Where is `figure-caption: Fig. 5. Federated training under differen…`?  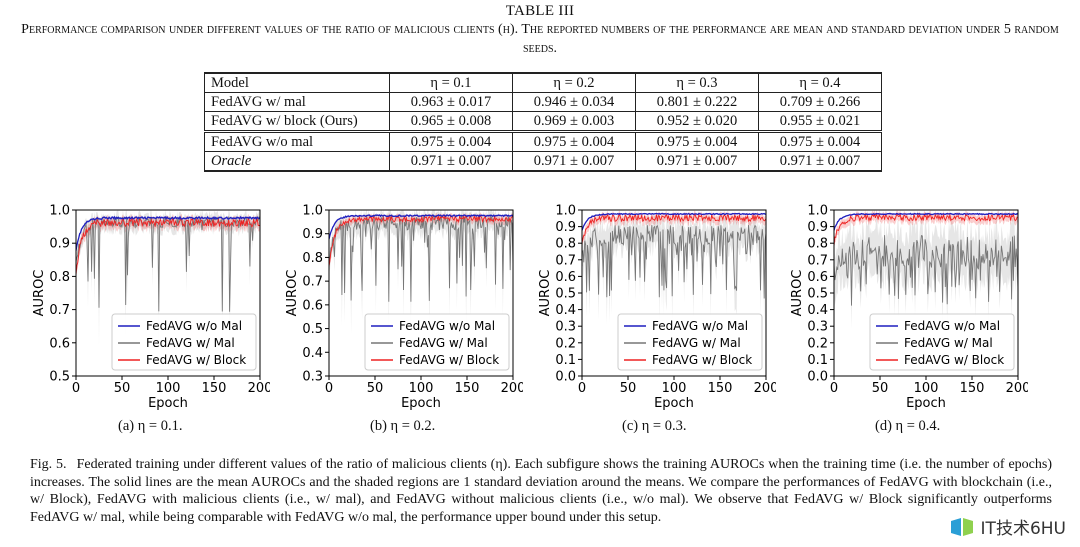 figure-caption: Fig. 5. Federated training under differen… is located at coordinates (541, 491).